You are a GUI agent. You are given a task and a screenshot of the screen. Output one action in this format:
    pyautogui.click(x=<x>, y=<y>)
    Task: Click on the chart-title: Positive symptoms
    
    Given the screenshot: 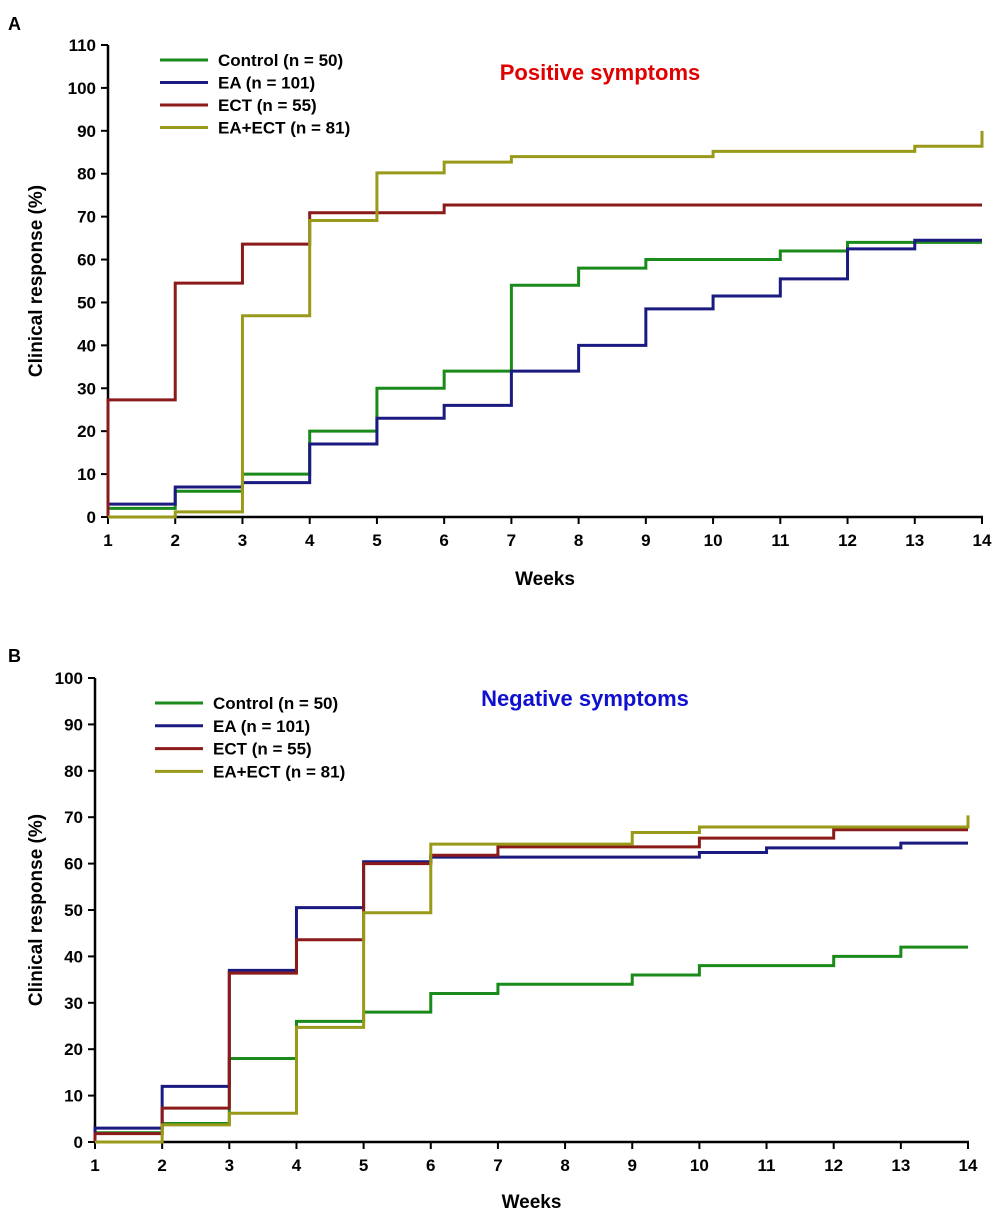 What is the action you would take?
    pyautogui.click(x=600, y=72)
    